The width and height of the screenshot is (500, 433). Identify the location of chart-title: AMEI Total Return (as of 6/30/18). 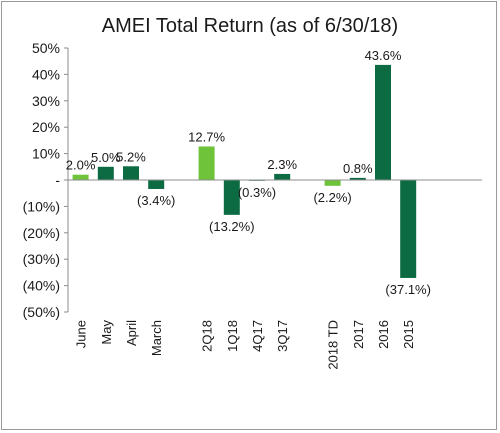
(250, 26).